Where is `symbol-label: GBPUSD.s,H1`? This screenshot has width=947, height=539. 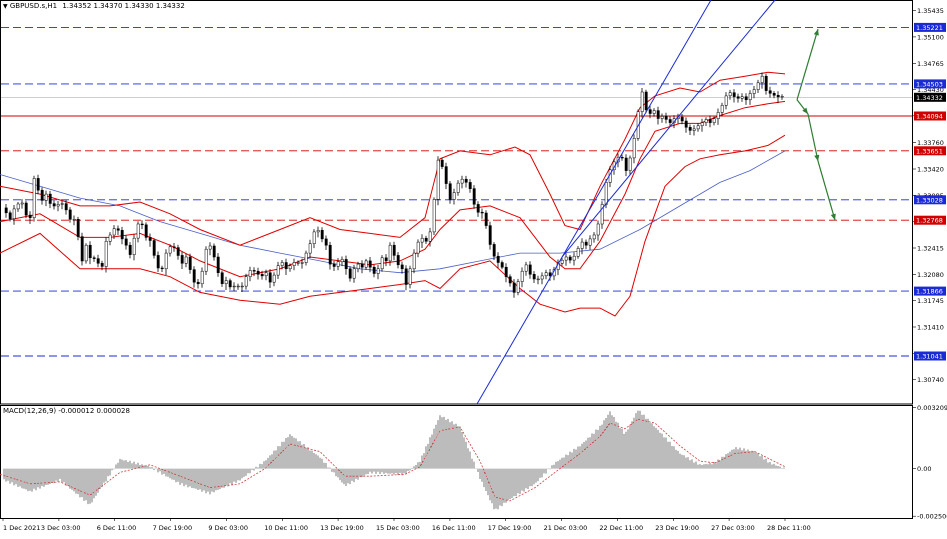
symbol-label: GBPUSD.s,H1 is located at coordinates (33, 6).